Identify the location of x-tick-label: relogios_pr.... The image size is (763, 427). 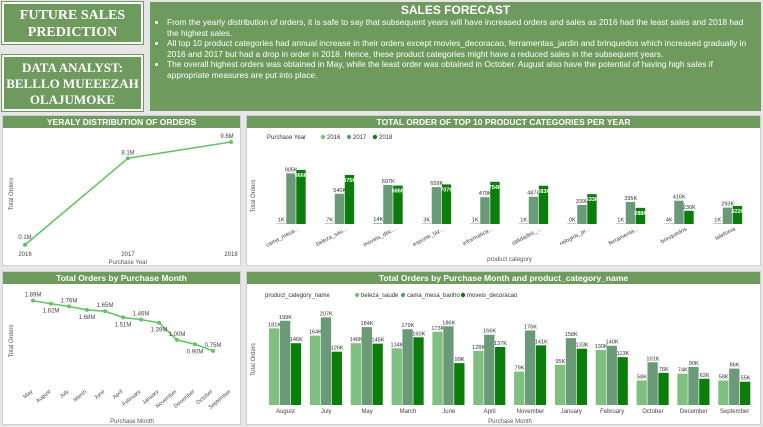
(575, 236).